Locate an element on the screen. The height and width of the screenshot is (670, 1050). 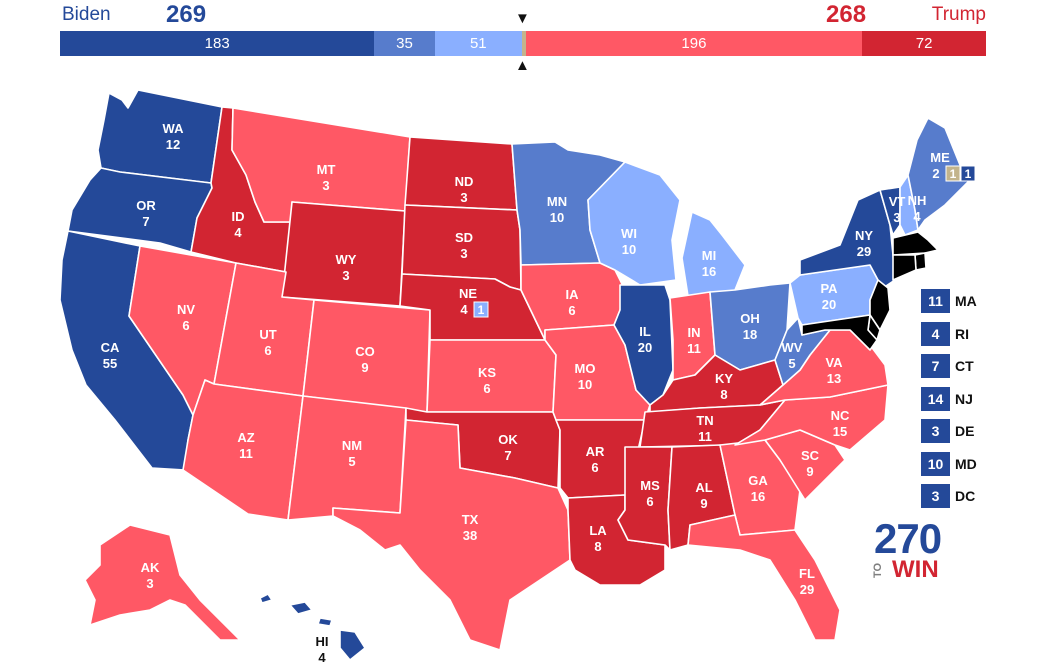
state-label-sd: SD is located at coordinates (464, 237).